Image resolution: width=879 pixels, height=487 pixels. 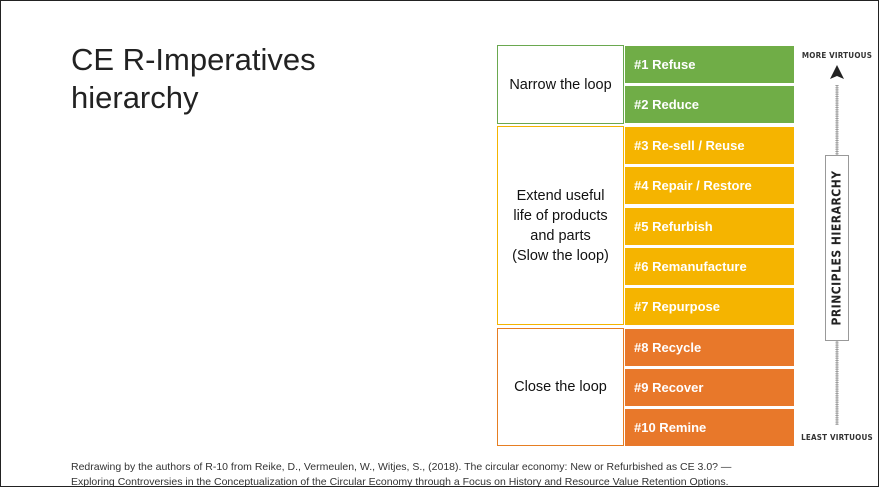 I want to click on group-close-the-loop: Close the loop, so click(x=560, y=387).